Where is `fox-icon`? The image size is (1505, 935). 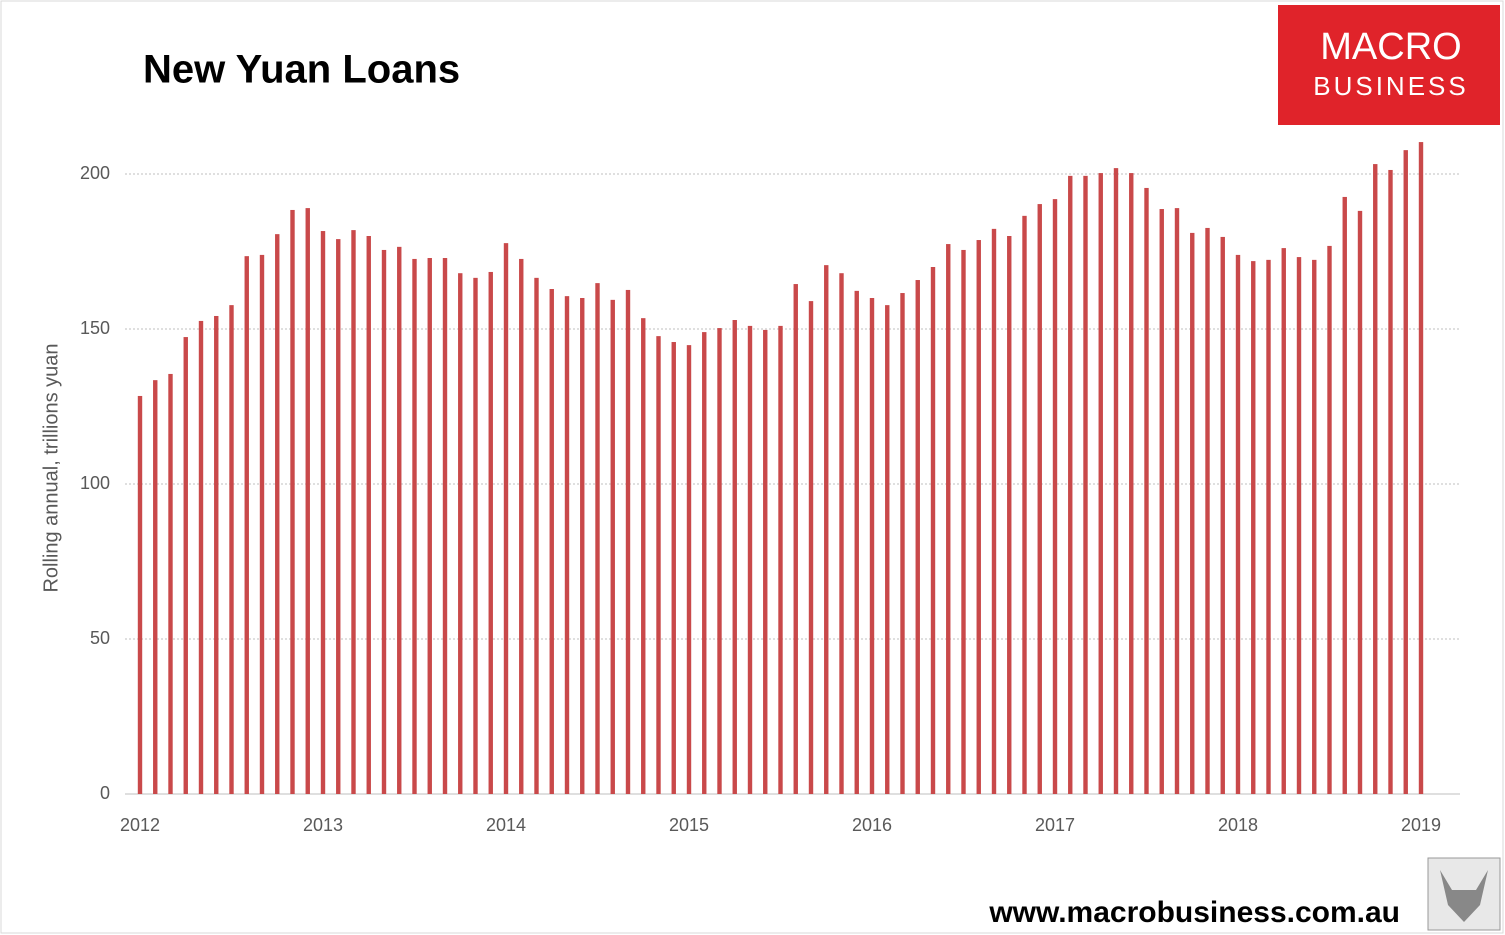
fox-icon is located at coordinates (1464, 896).